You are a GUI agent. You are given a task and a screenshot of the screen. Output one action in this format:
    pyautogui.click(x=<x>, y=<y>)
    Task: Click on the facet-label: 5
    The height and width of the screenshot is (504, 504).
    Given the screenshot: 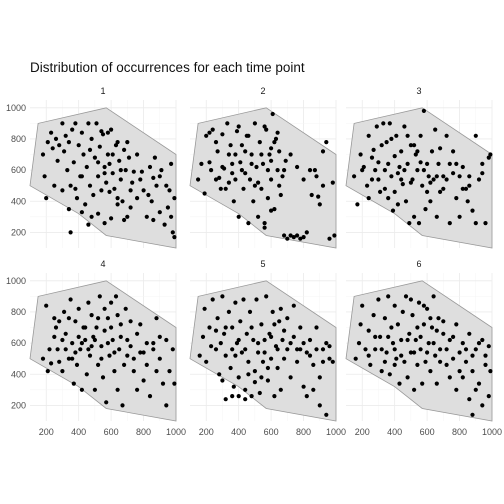 What is the action you would take?
    pyautogui.click(x=262, y=264)
    